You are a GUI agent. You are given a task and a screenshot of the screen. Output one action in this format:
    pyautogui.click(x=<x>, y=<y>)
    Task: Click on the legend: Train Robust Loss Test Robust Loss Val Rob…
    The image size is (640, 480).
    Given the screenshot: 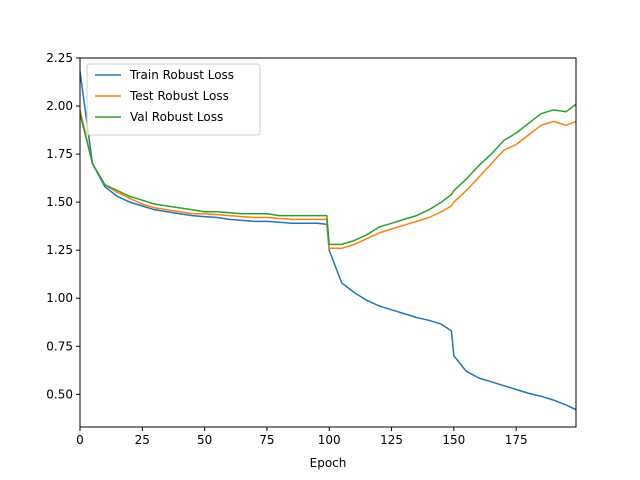 What is the action you would take?
    pyautogui.click(x=173, y=99)
    